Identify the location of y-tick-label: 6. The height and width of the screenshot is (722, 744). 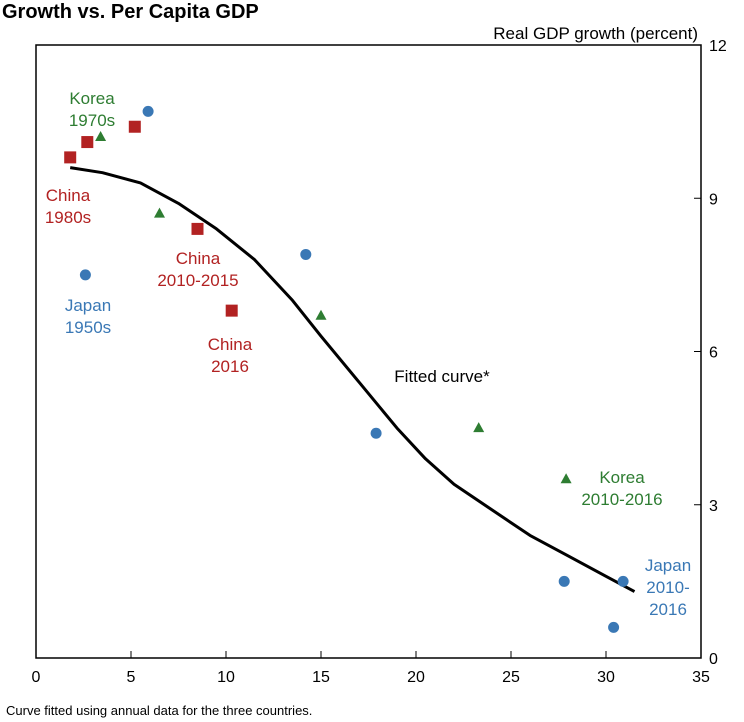
(713, 353).